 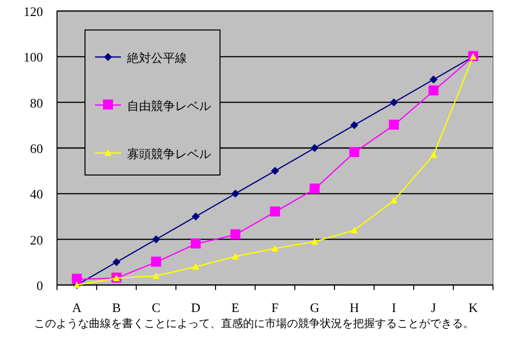 I want to click on x-tick-label: K, so click(x=473, y=307).